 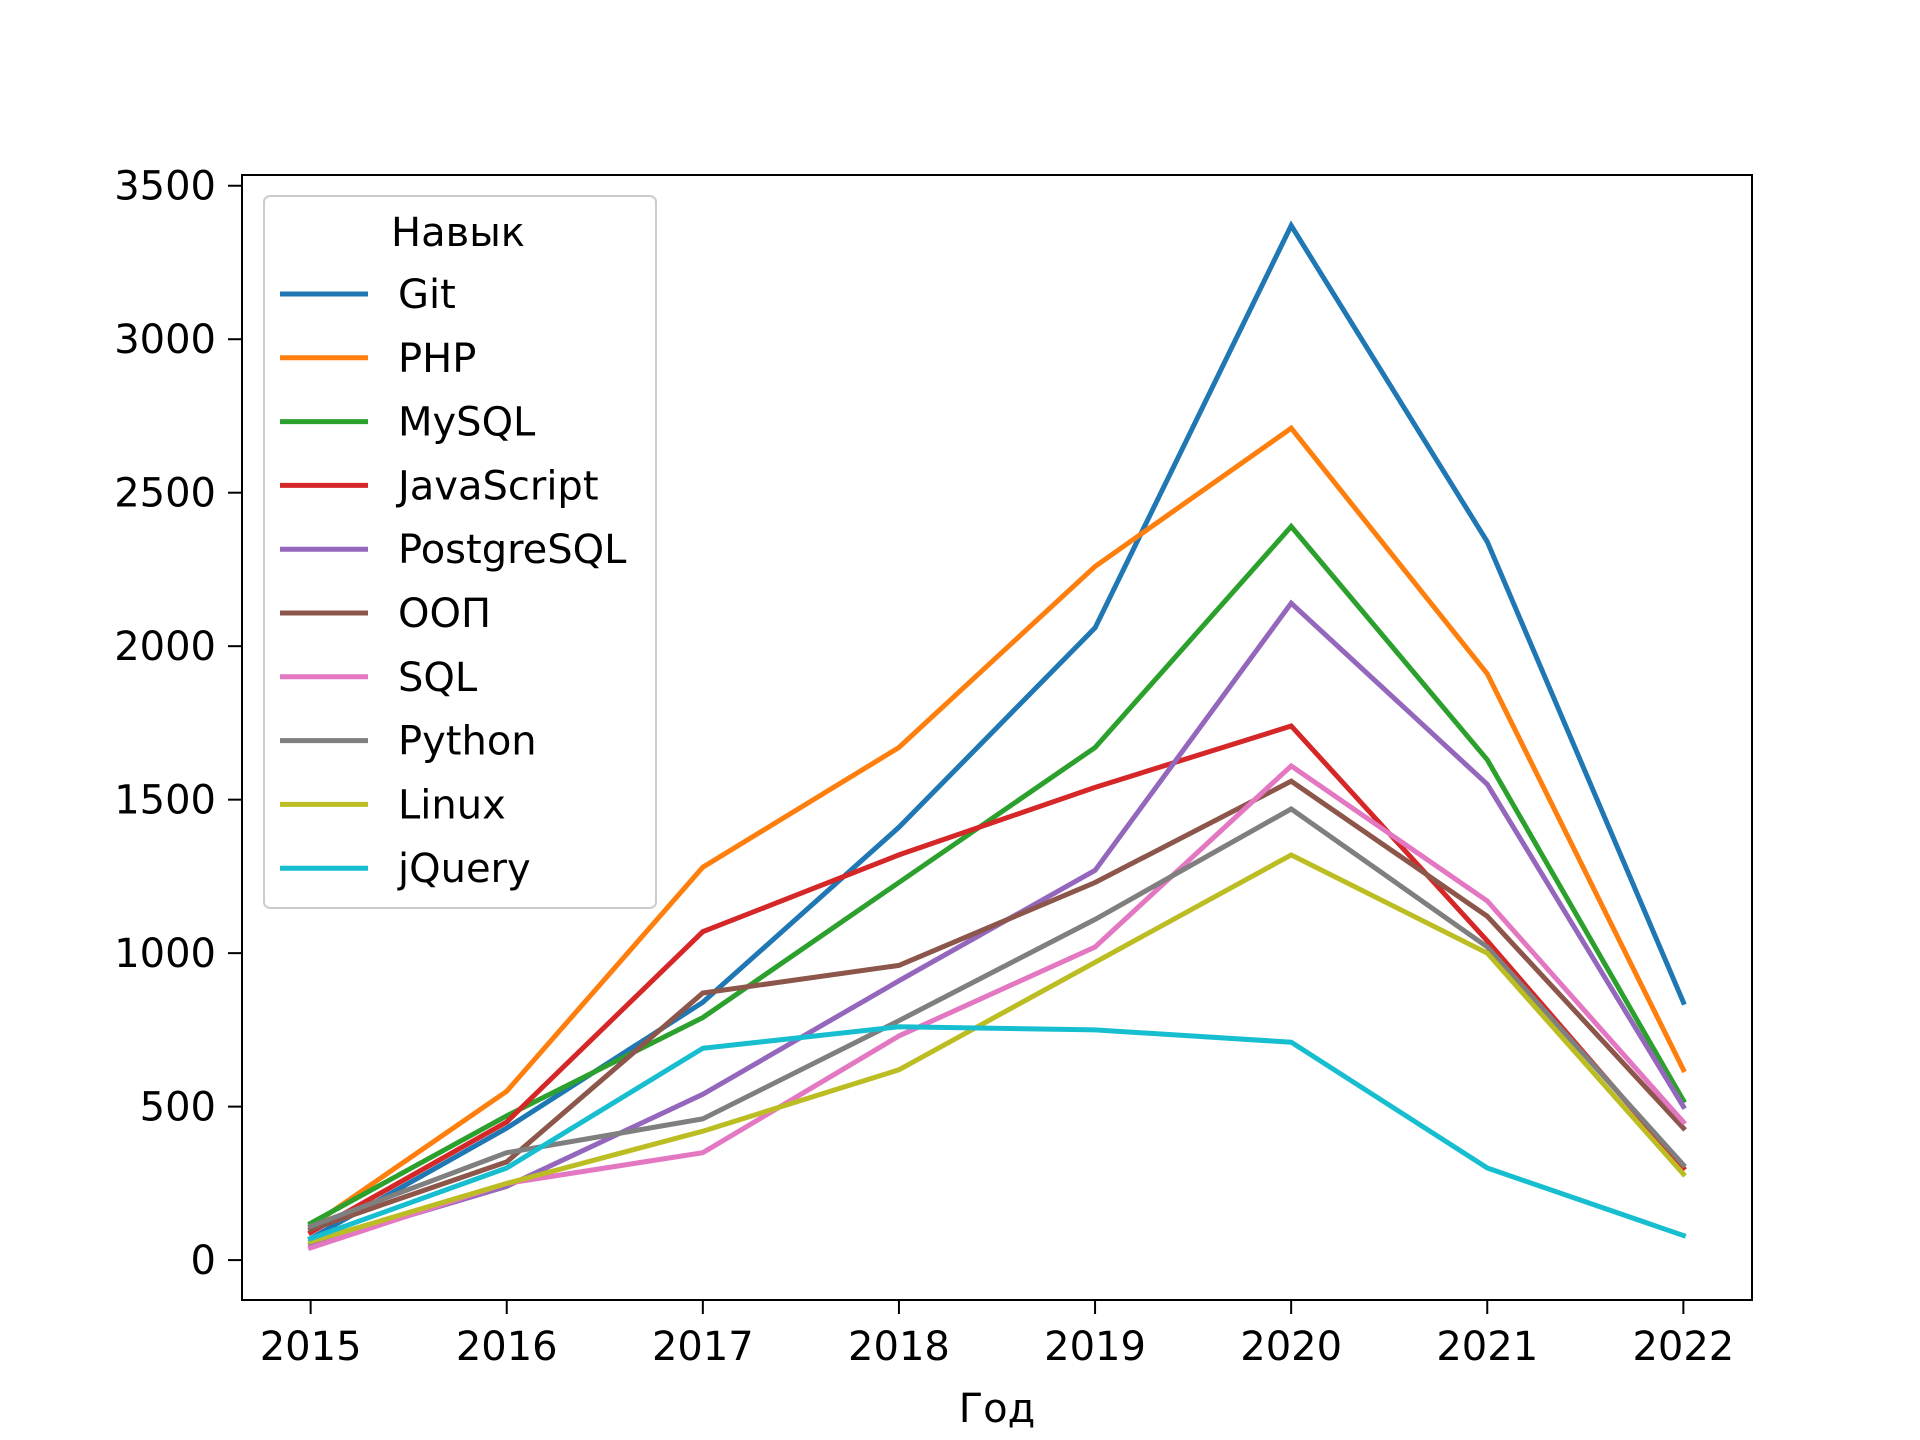 What do you see at coordinates (311, 1347) in the screenshot?
I see `x-tick-label: 2015` at bounding box center [311, 1347].